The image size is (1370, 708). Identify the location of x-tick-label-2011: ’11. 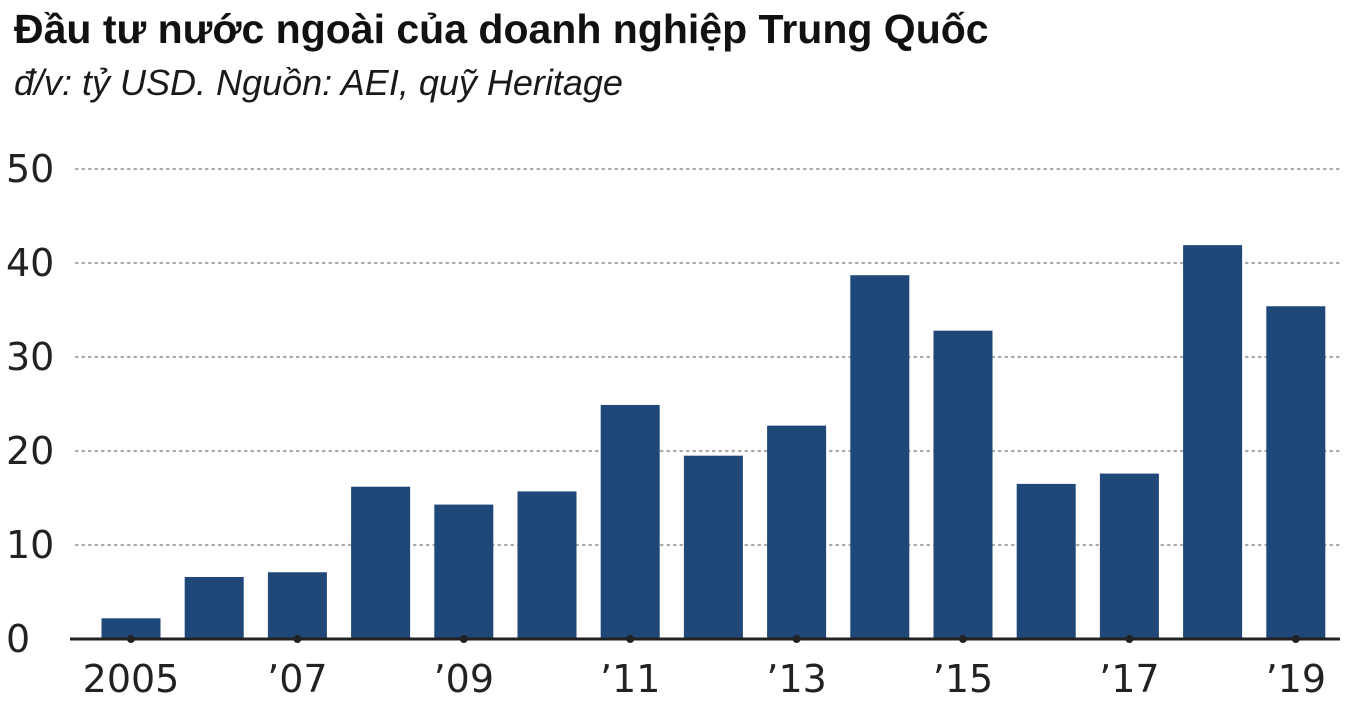
(630, 679).